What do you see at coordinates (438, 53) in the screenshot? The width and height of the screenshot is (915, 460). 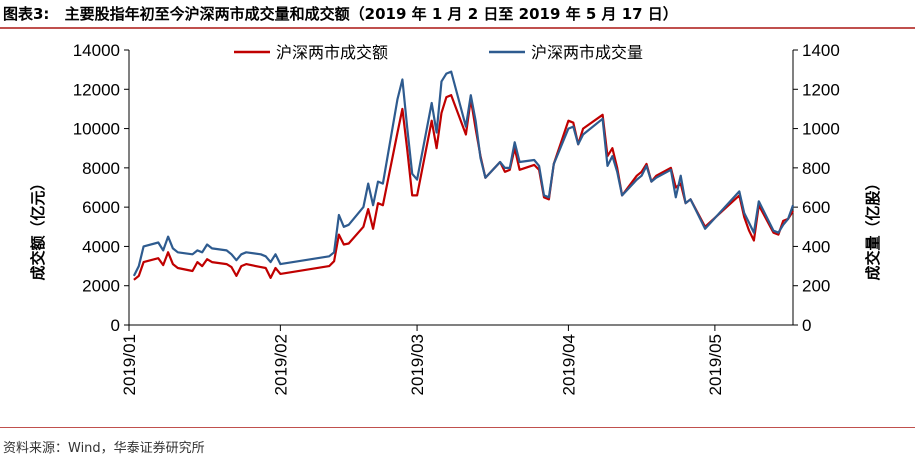 I see `chart-legend: 沪深两市成交额 沪深两市成交量` at bounding box center [438, 53].